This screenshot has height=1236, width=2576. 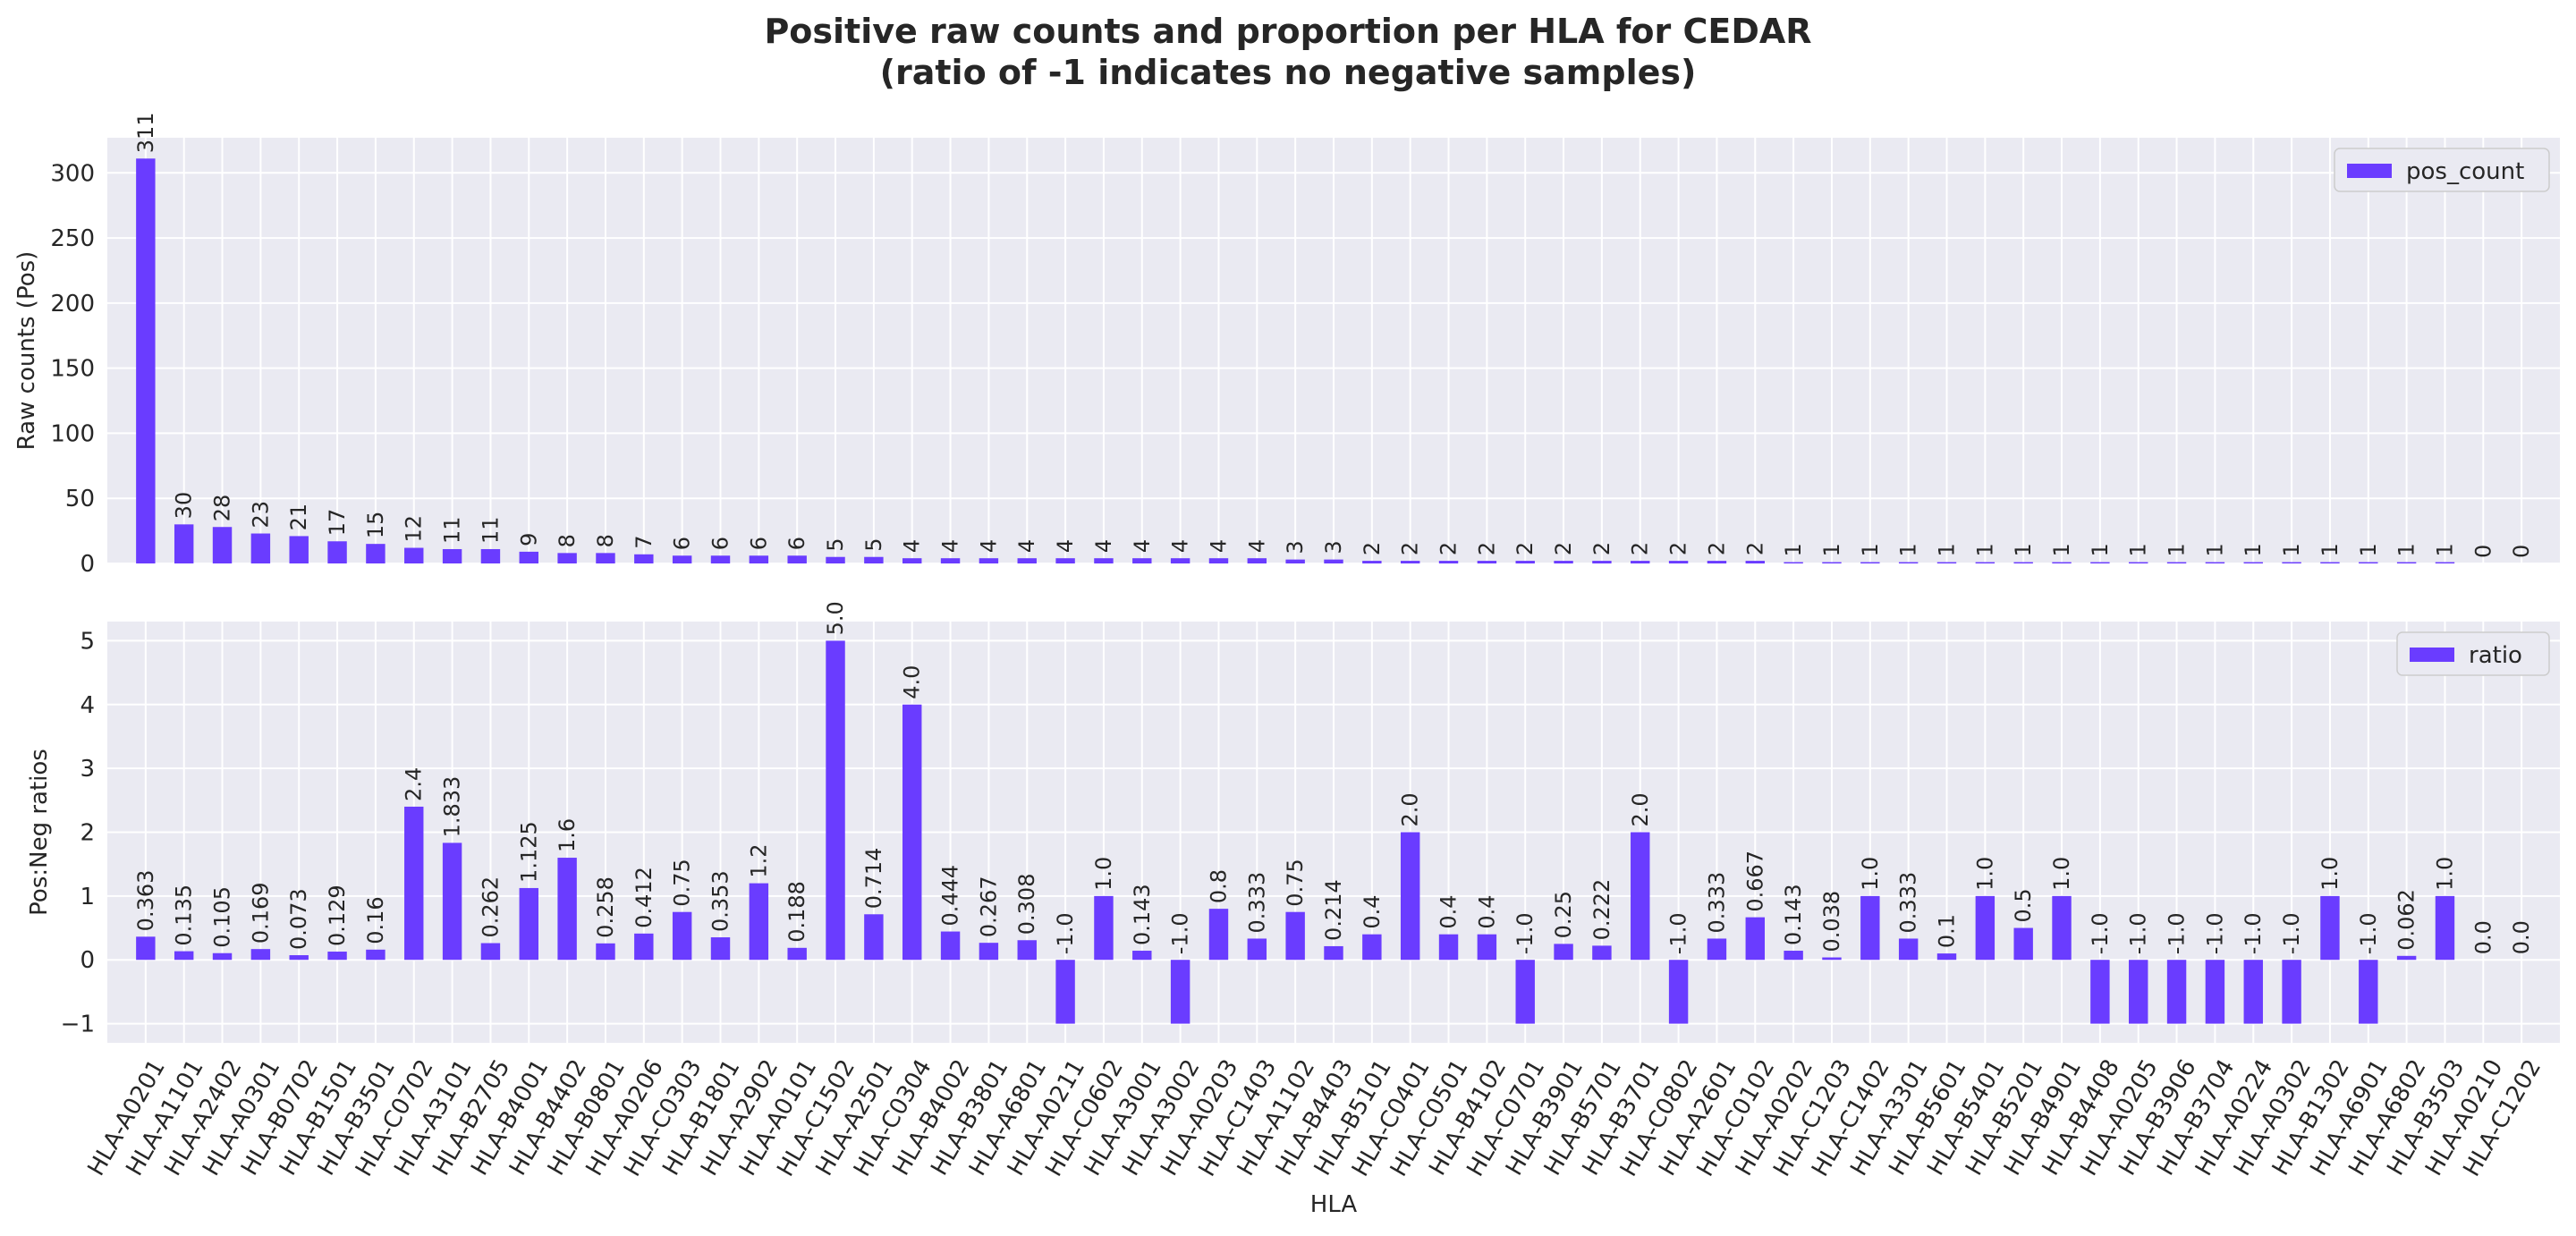 What do you see at coordinates (222, 917) in the screenshot?
I see `bar-data-label: 0.105` at bounding box center [222, 917].